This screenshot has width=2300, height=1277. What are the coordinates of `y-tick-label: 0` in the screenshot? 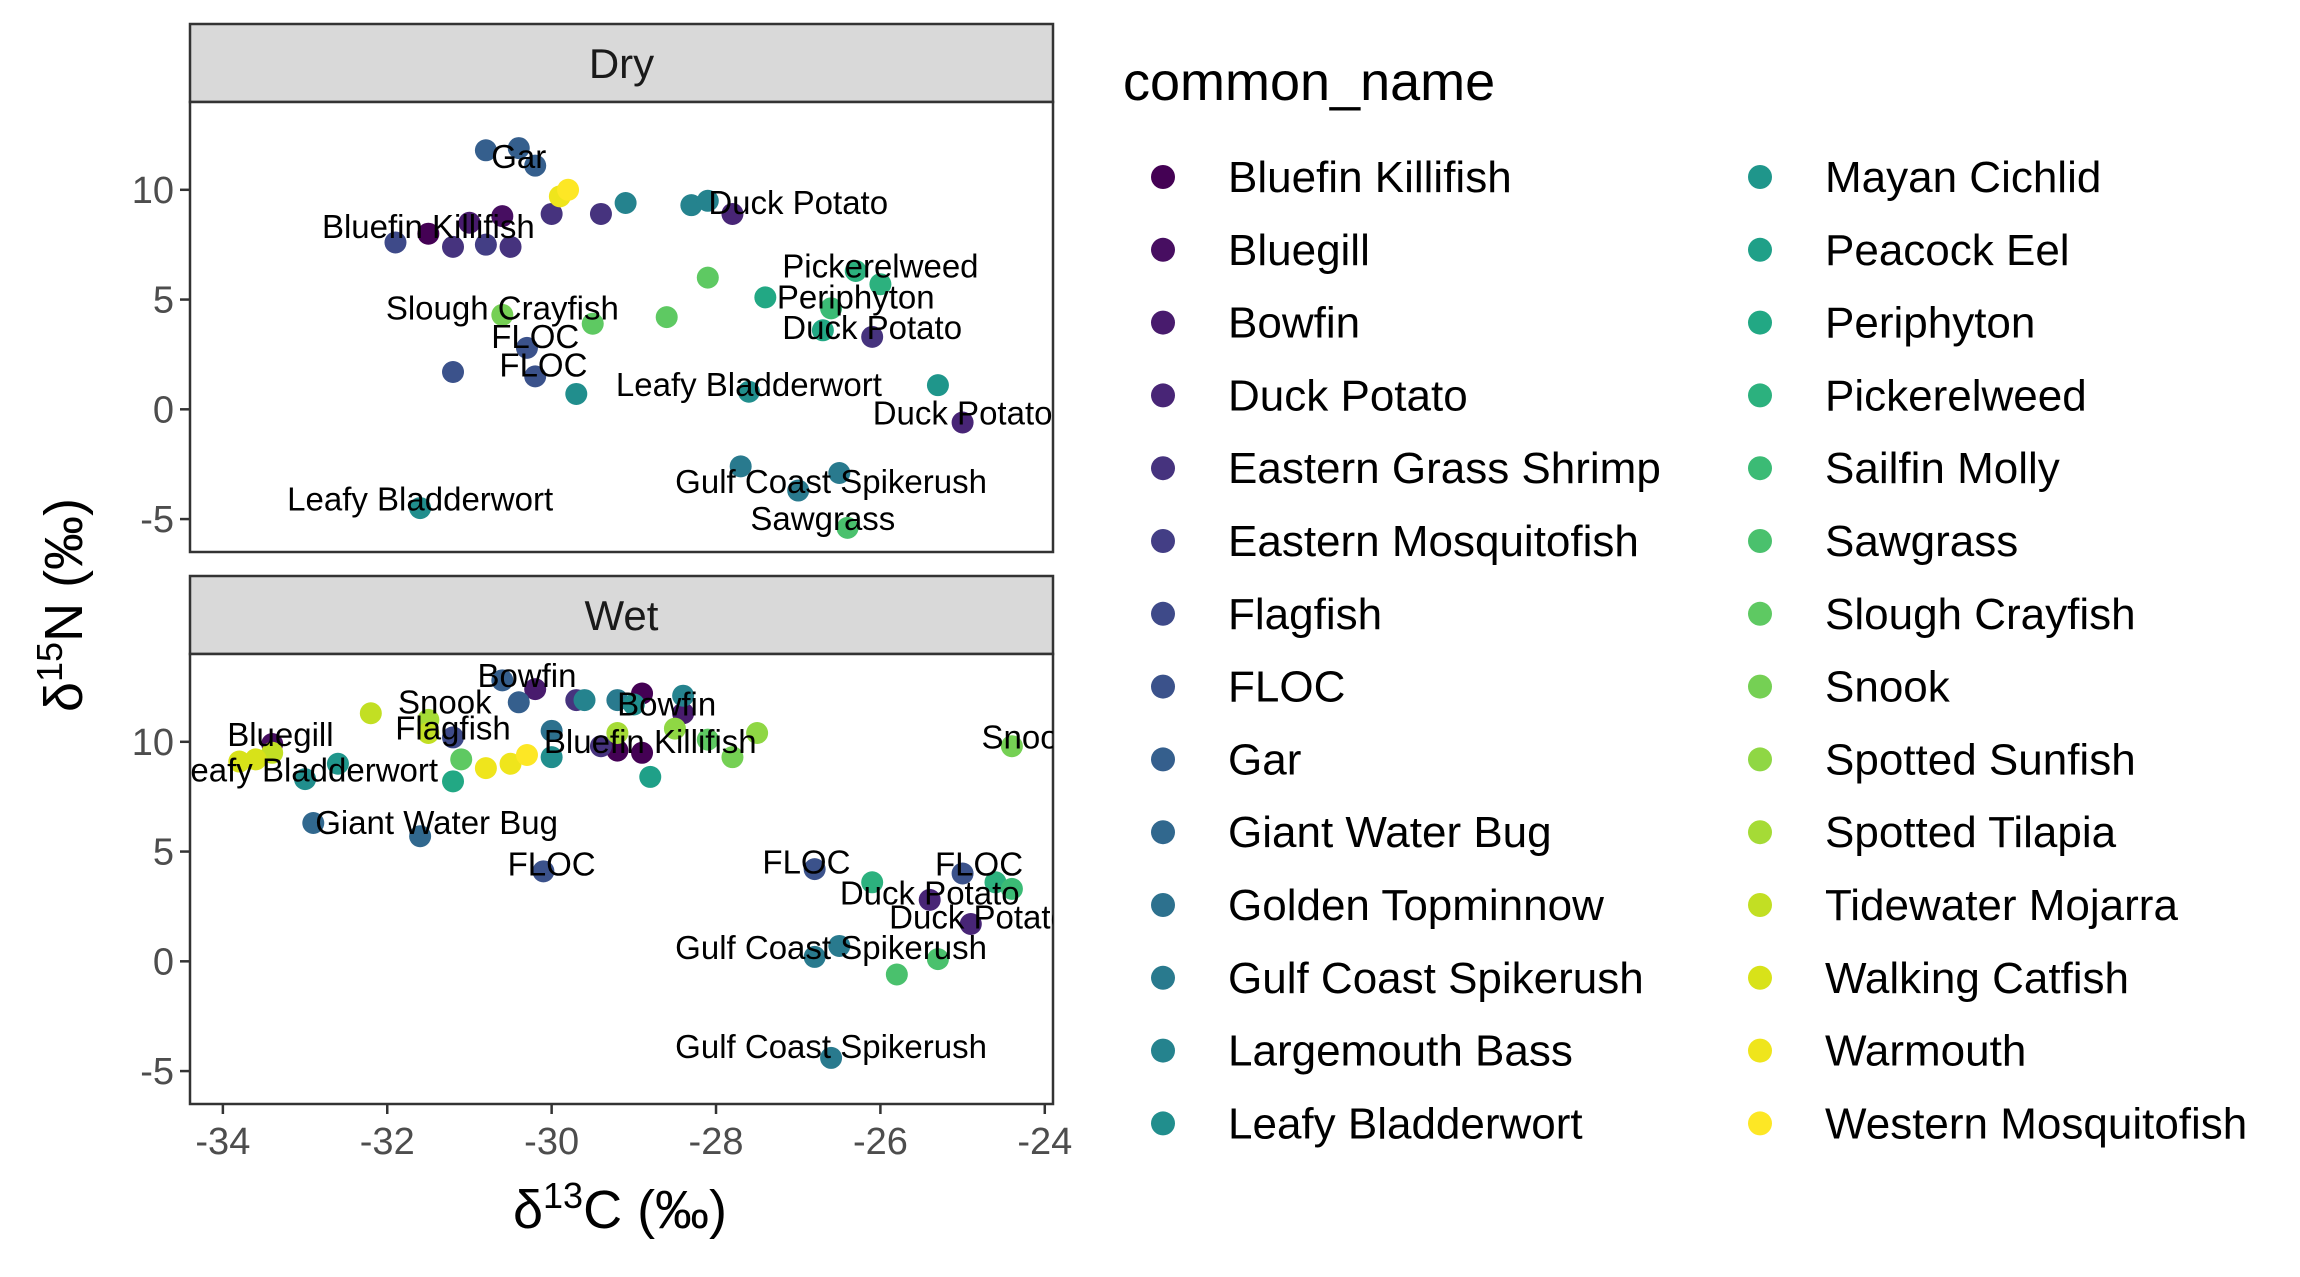 It's located at (163, 410).